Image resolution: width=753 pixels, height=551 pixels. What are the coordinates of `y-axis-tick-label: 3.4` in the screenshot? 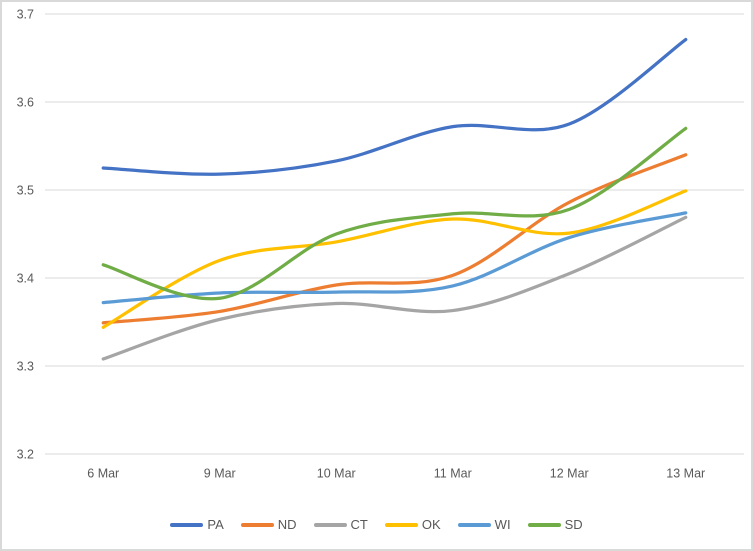 It's located at (25, 279).